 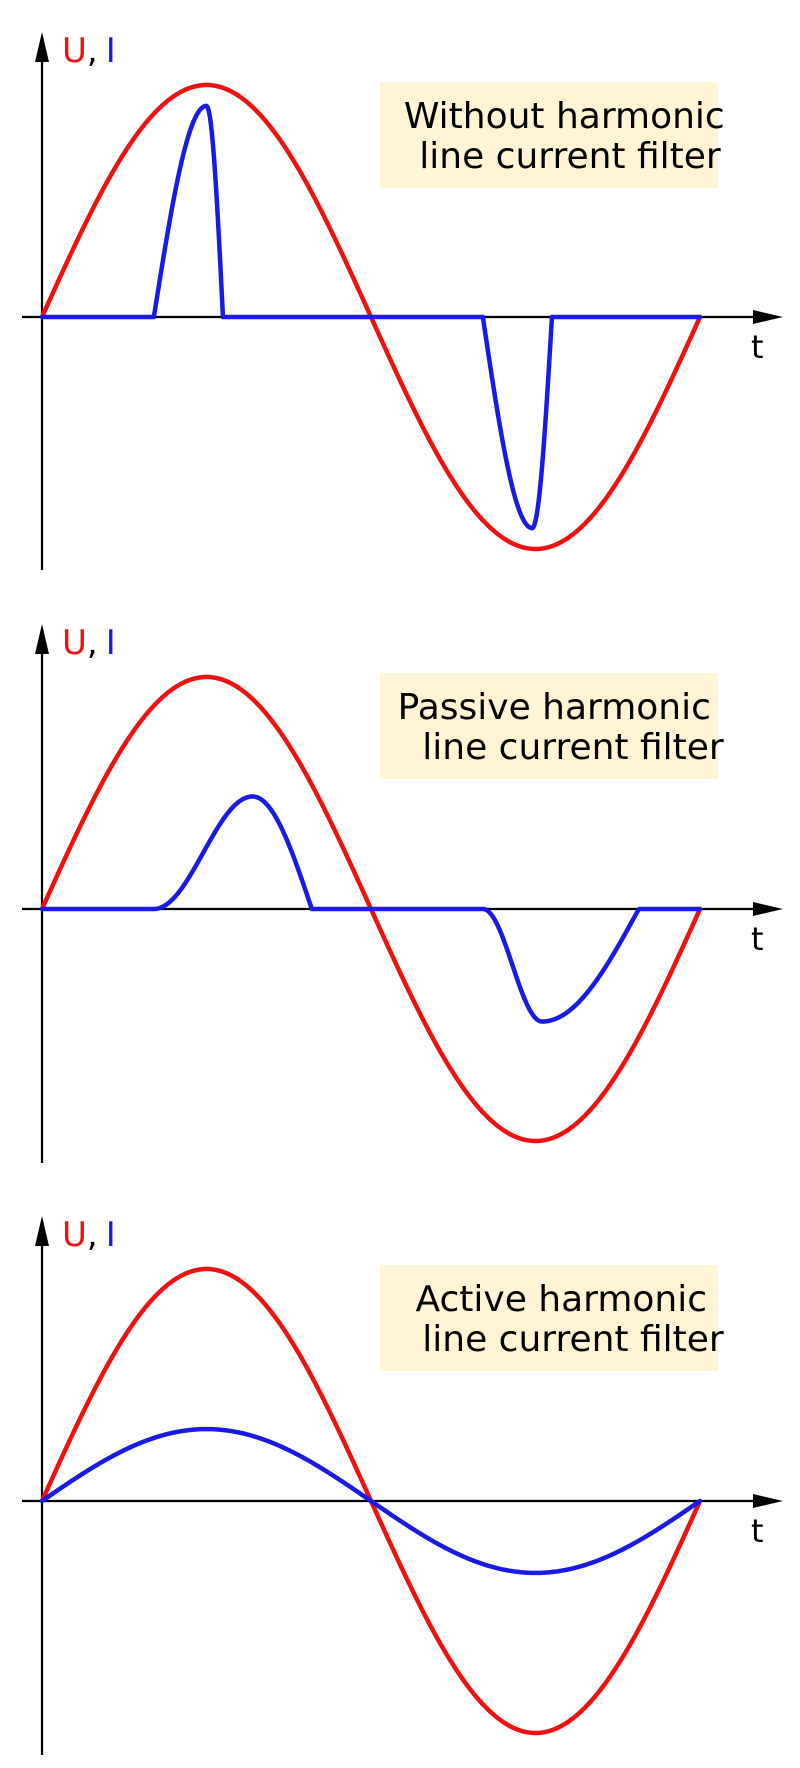 What do you see at coordinates (569, 1319) in the screenshot?
I see `panel-title: Active harmonic line current filter` at bounding box center [569, 1319].